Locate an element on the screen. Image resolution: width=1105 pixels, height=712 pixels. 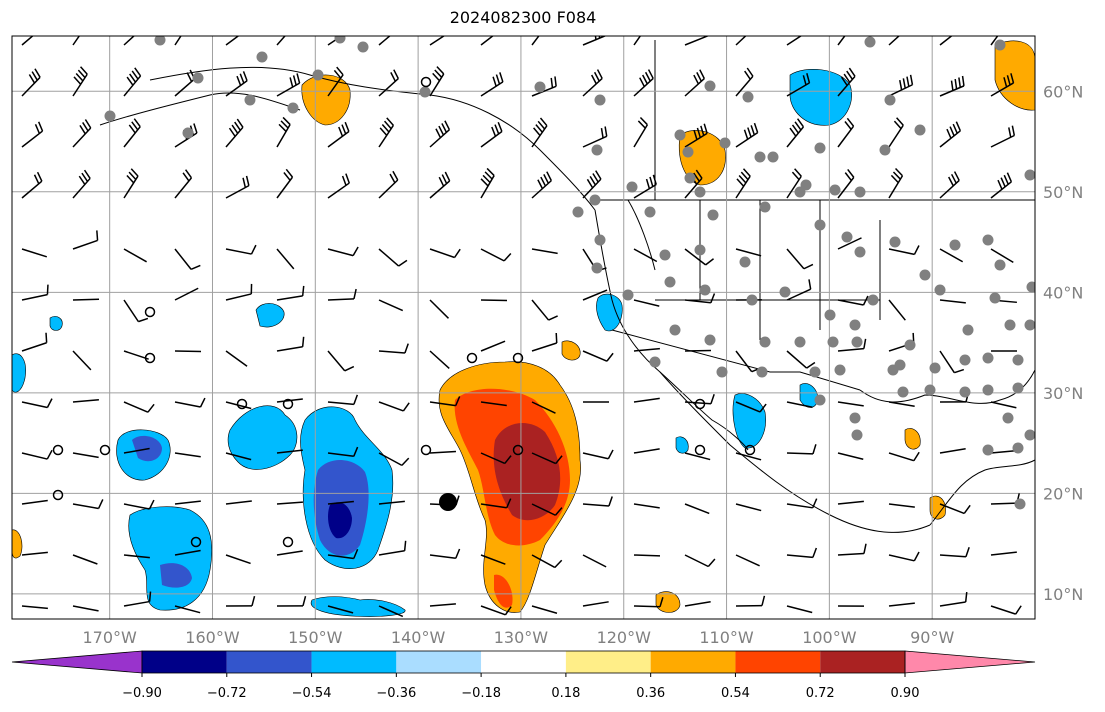
colorbar-tick-label: −0.36 is located at coordinates (396, 693).